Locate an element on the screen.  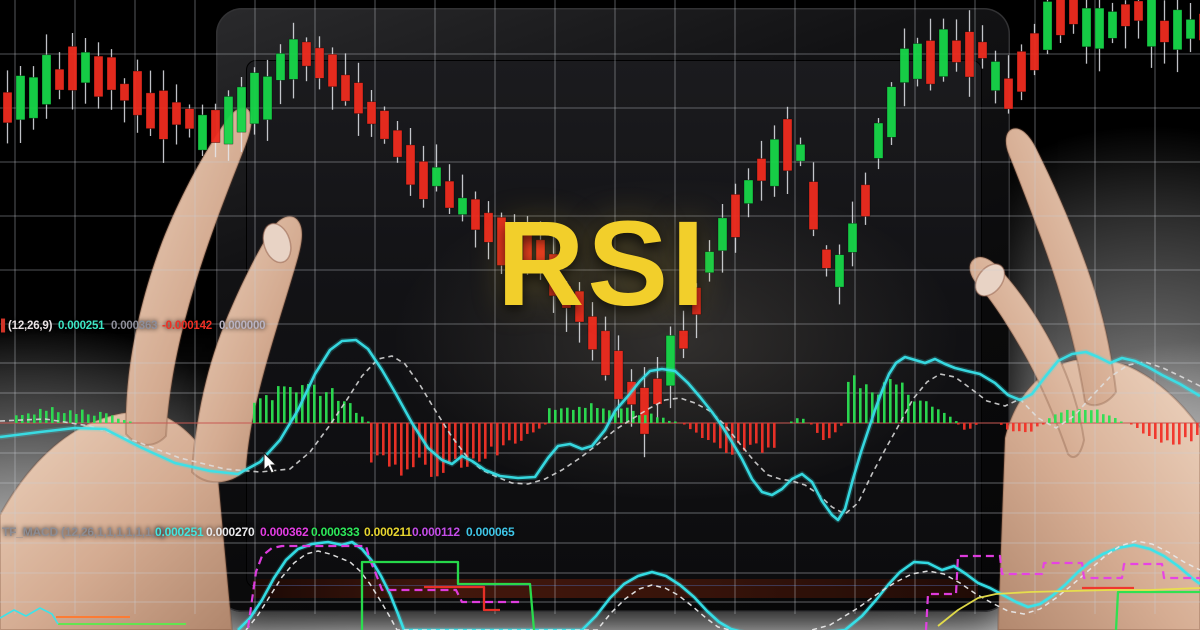
indicator-value: 0.000211 is located at coordinates (388, 532).